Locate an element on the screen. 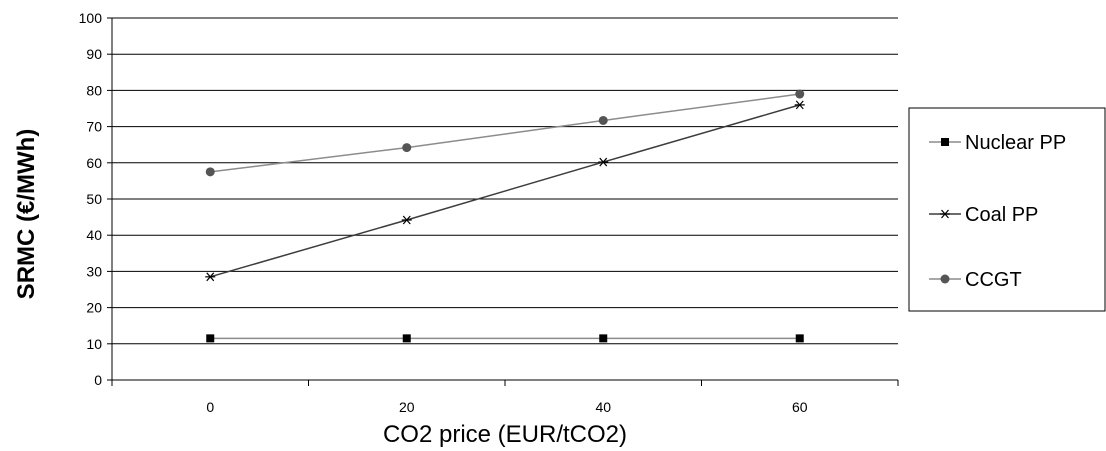 This screenshot has width=1106, height=451. legend-item-nuclear-pp: Nuclear PP is located at coordinates (997, 143).